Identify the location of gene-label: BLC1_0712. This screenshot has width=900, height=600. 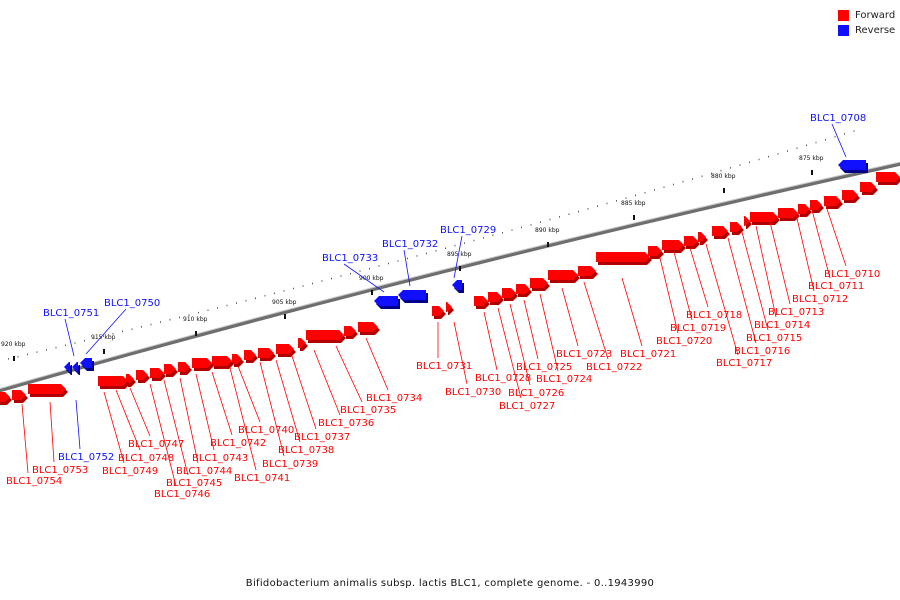
(820, 299).